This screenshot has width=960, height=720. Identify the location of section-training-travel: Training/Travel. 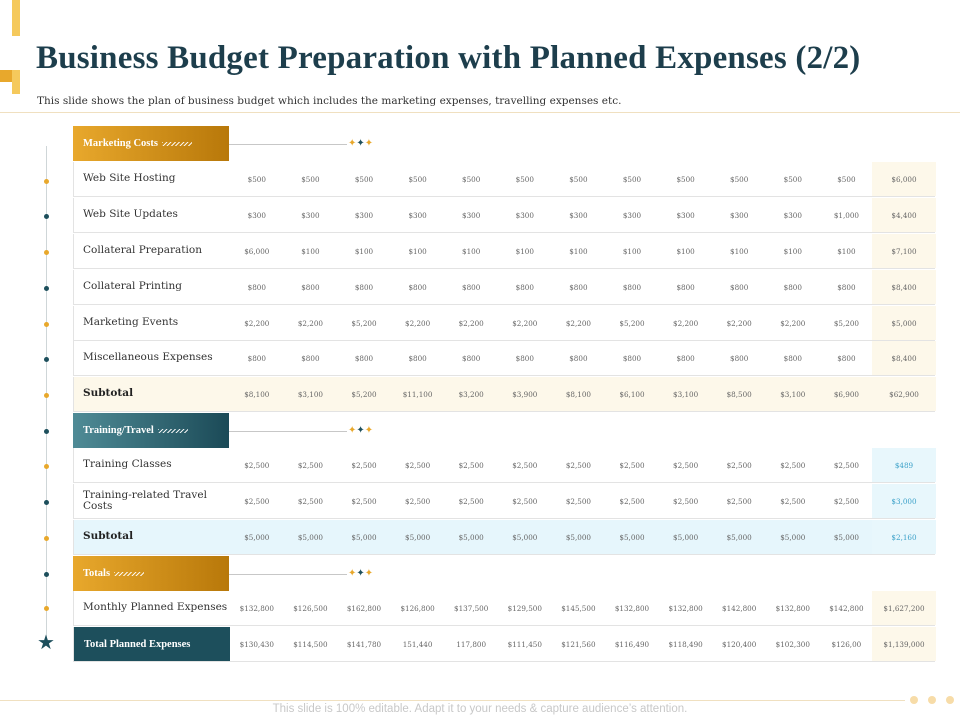
(151, 430).